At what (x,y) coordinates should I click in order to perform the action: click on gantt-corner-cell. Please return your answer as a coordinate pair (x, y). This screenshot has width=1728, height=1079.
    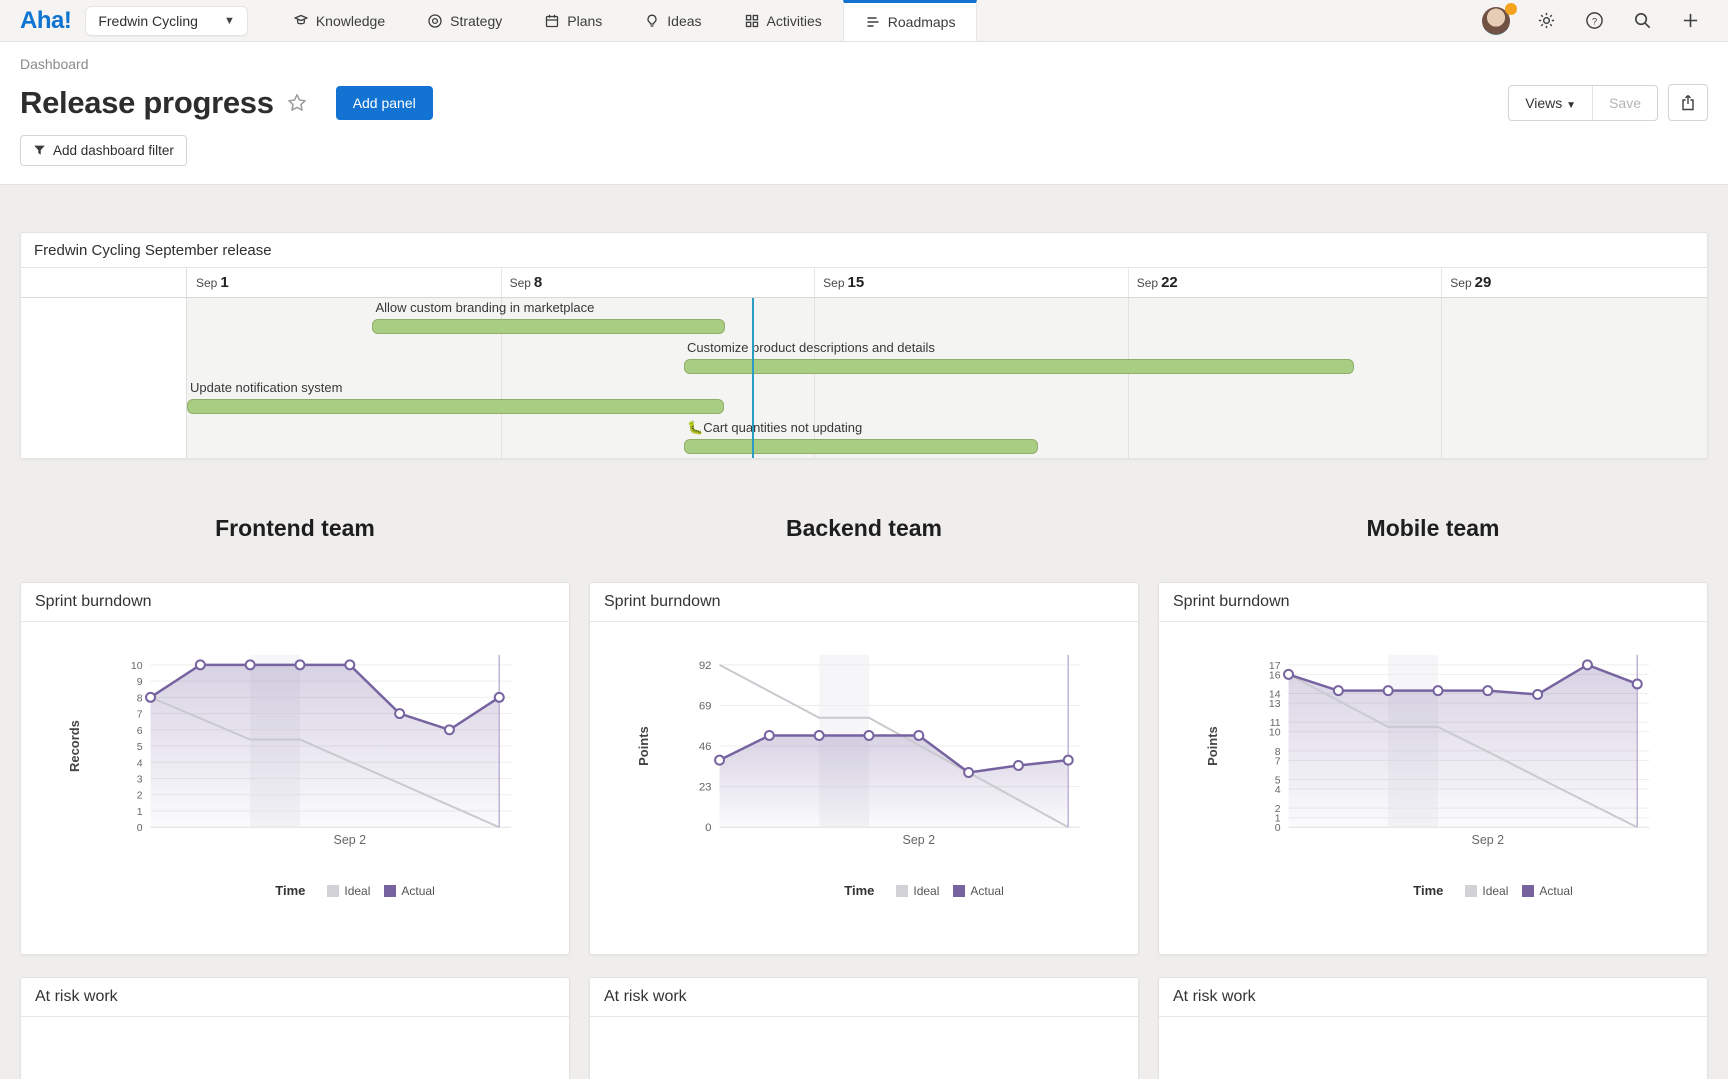
    Looking at the image, I should click on (104, 282).